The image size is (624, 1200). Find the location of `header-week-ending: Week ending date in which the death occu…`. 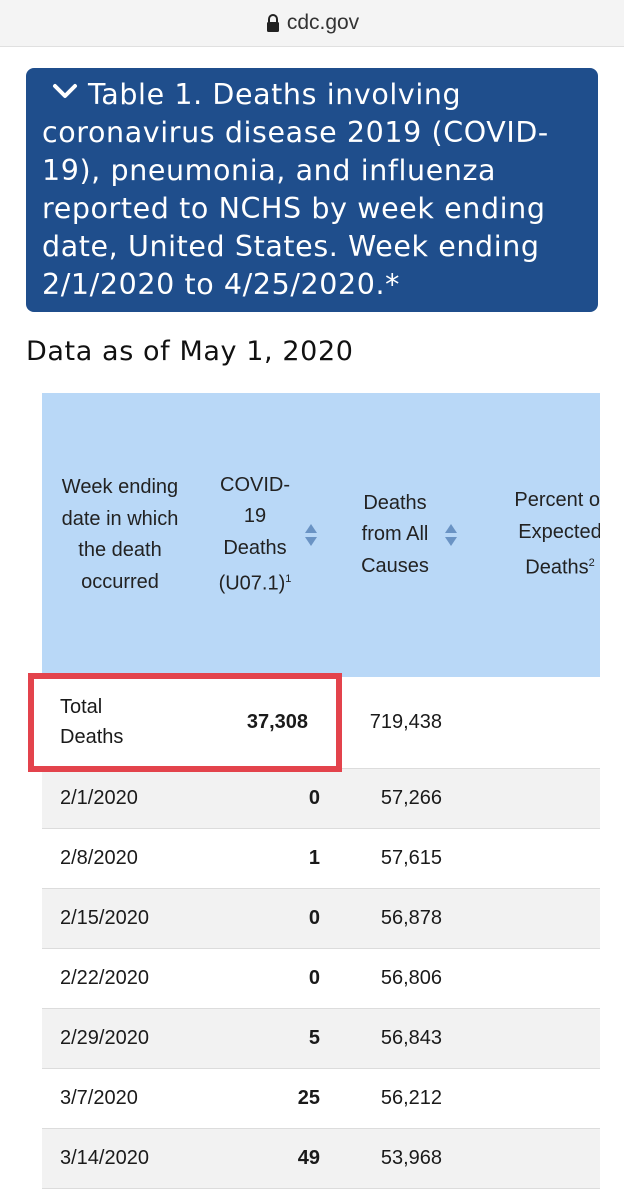

header-week-ending: Week ending date in which the death occu… is located at coordinates (120, 535).